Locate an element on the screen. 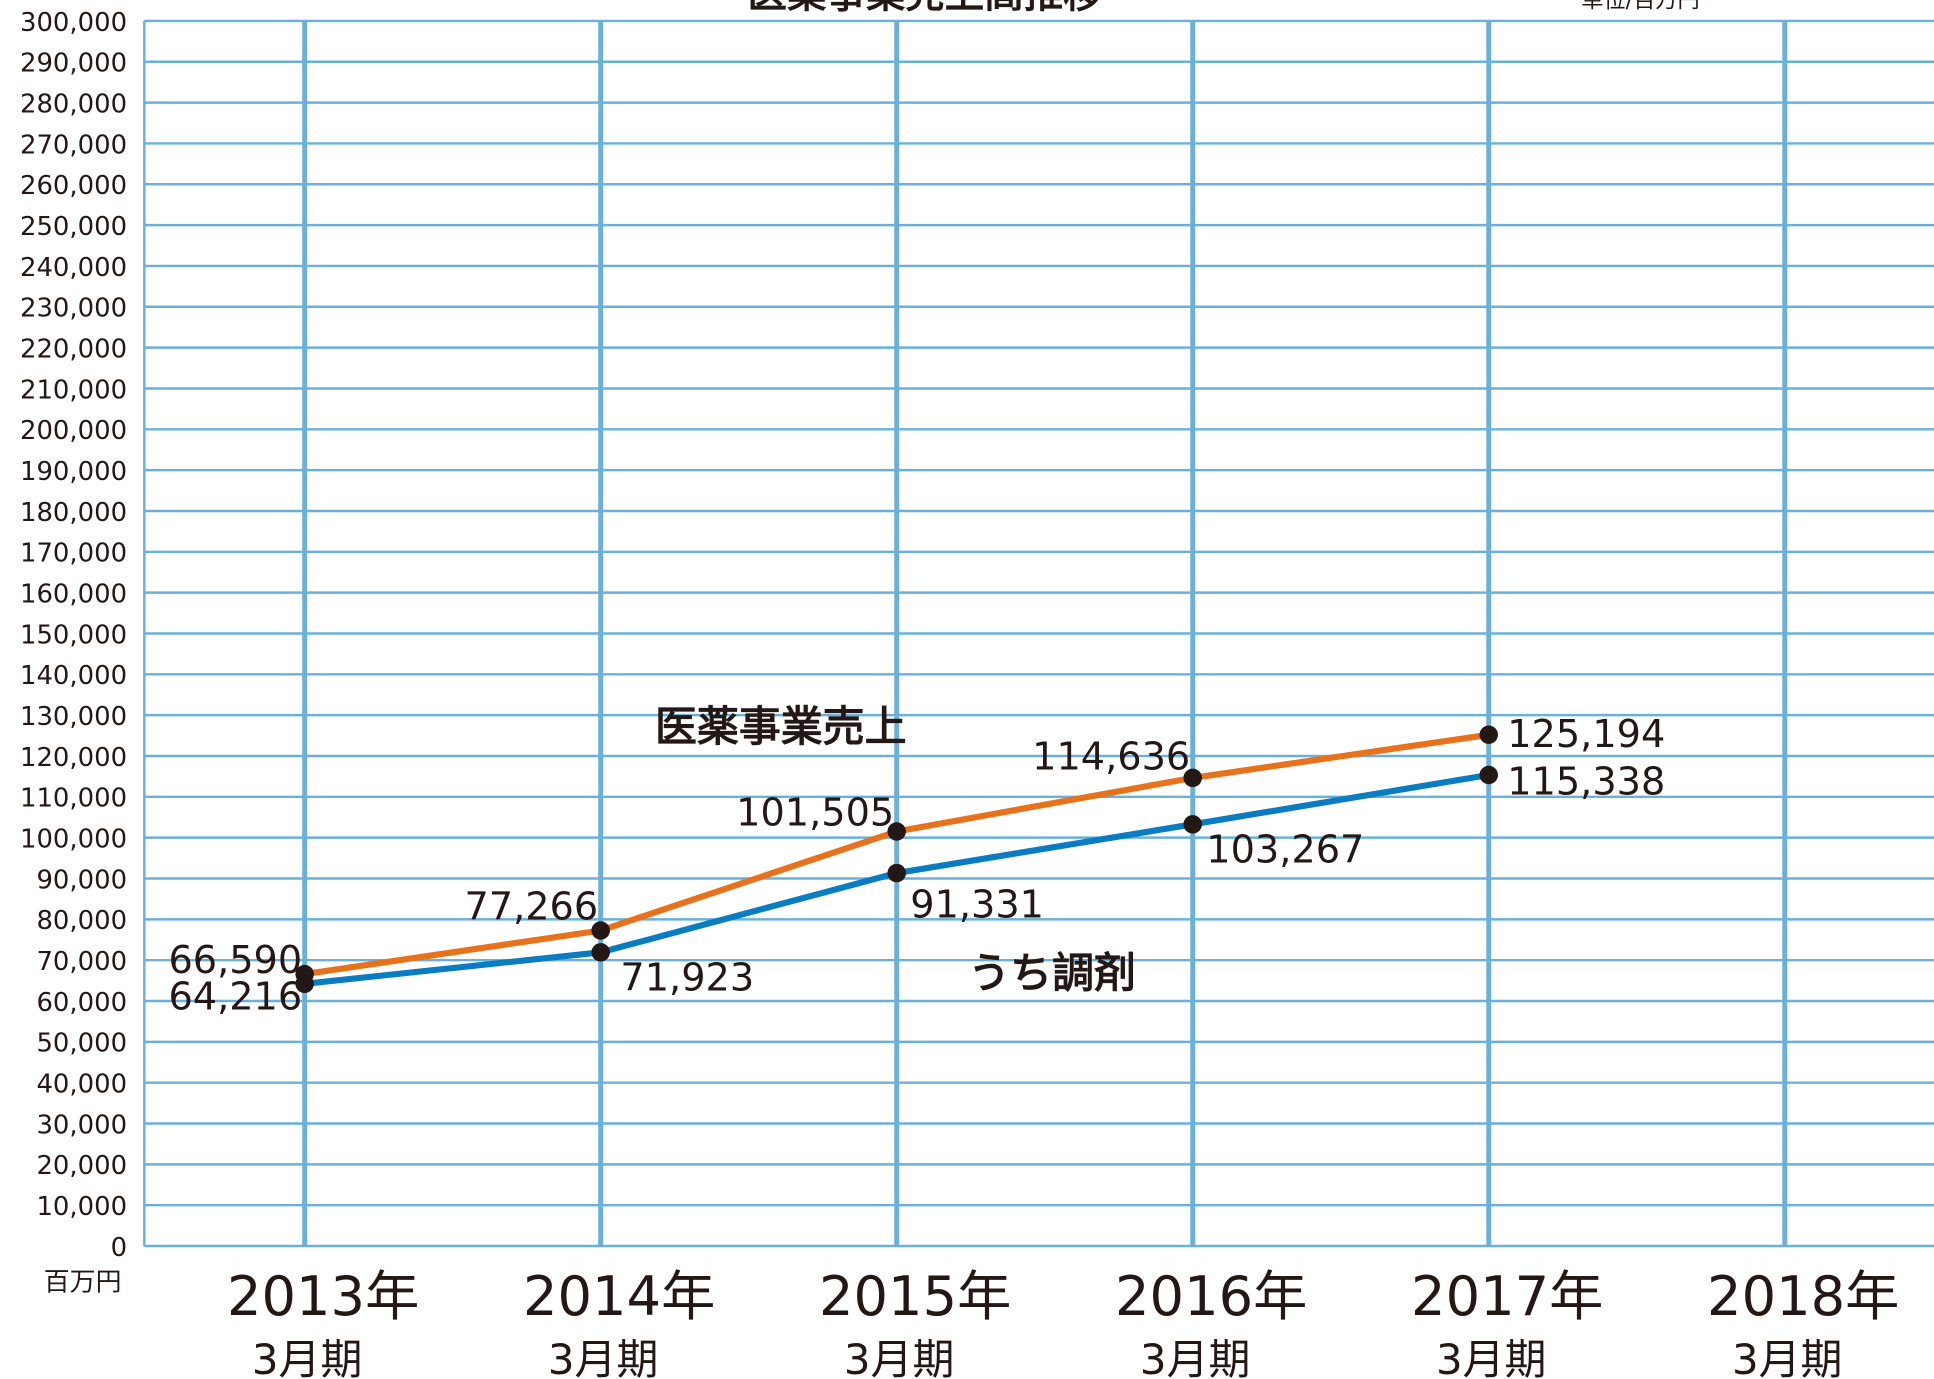  y-tick-label: 210,000 is located at coordinates (73, 390).